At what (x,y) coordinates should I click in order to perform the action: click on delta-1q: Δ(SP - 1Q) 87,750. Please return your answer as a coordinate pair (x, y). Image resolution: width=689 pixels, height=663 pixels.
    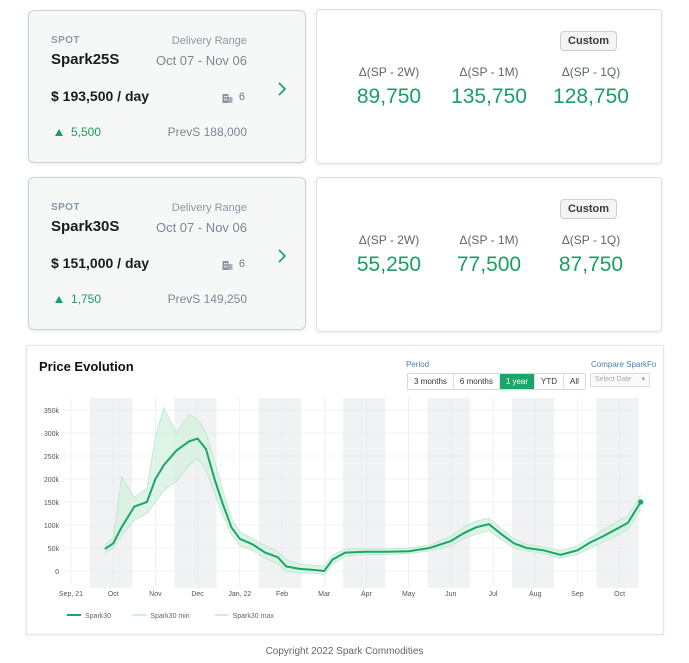
    Looking at the image, I should click on (591, 255).